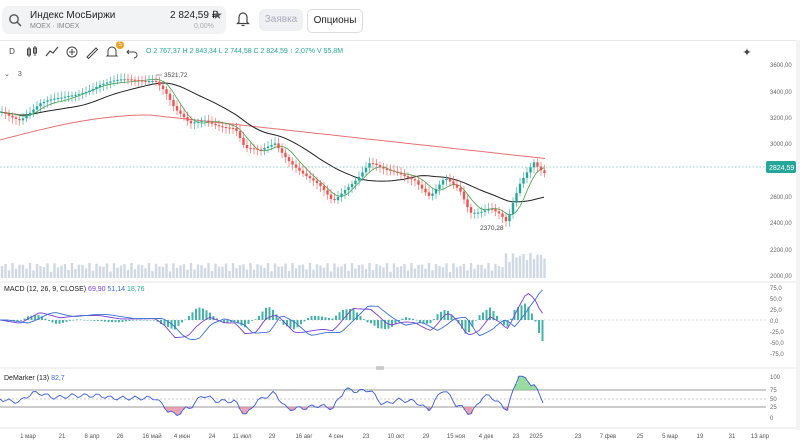 The height and width of the screenshot is (442, 800). What do you see at coordinates (243, 19) in the screenshot?
I see `bell-icon` at bounding box center [243, 19].